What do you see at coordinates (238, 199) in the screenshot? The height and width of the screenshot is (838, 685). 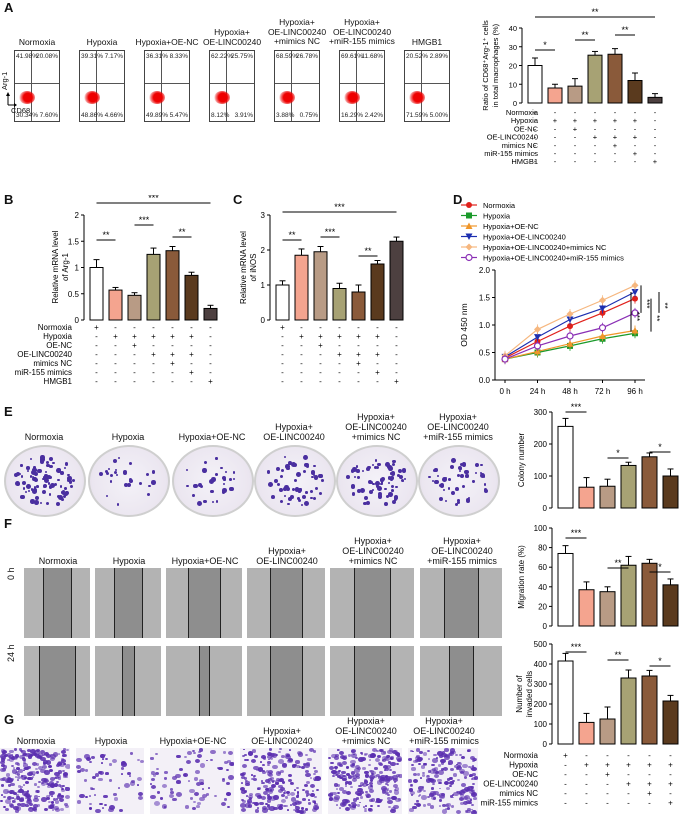 I see `panel-label-c: C` at bounding box center [238, 199].